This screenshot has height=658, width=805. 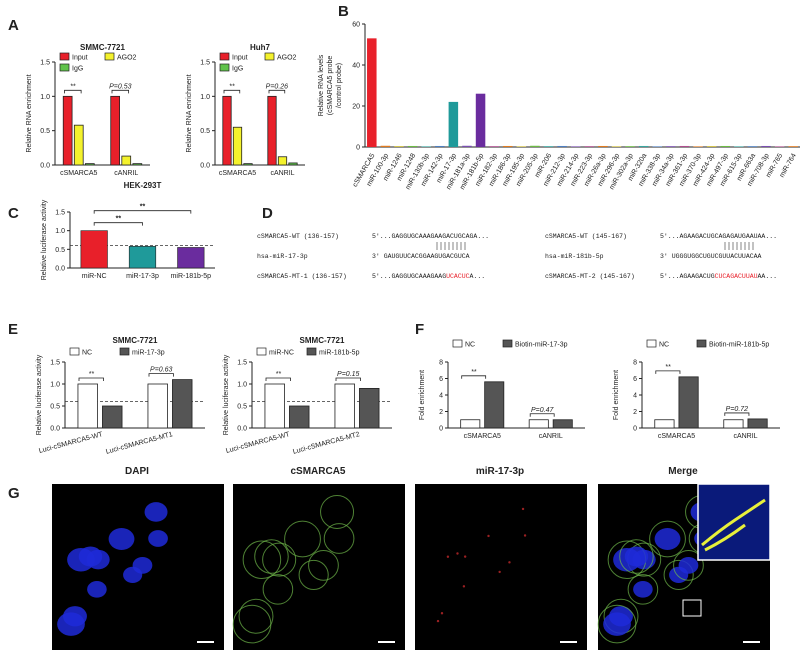 What do you see at coordinates (44, 239) in the screenshot?
I see `y-axis-label: Relative luciferase activity` at bounding box center [44, 239].